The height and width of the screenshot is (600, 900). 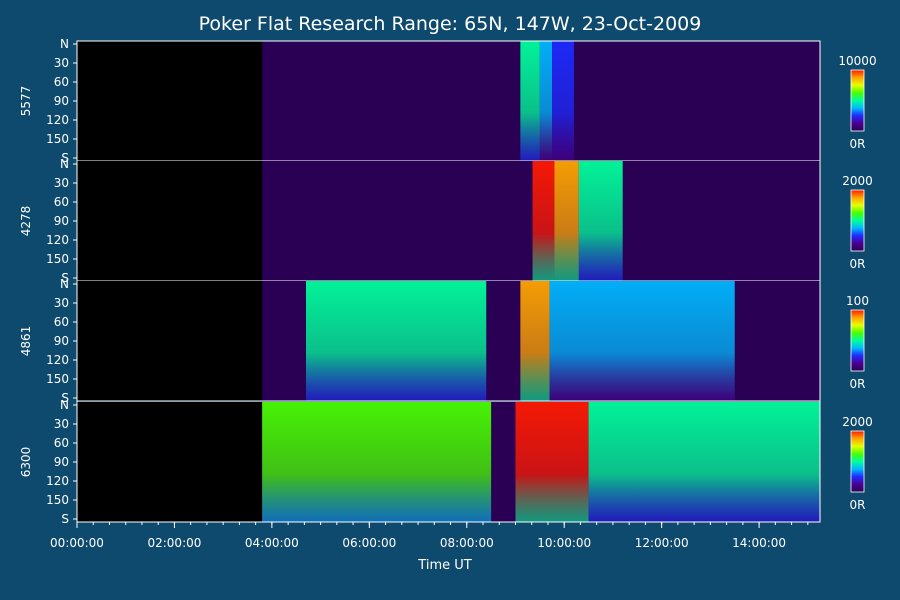 I want to click on x-tick-label: 06:00:00, so click(x=369, y=543).